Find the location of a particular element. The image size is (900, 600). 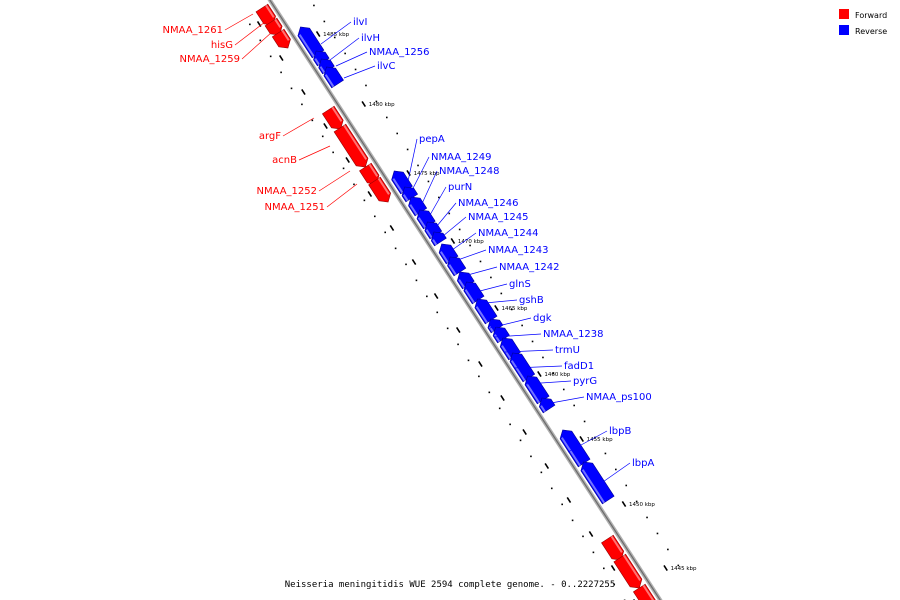

gene-feature-acnB is located at coordinates (351, 145).